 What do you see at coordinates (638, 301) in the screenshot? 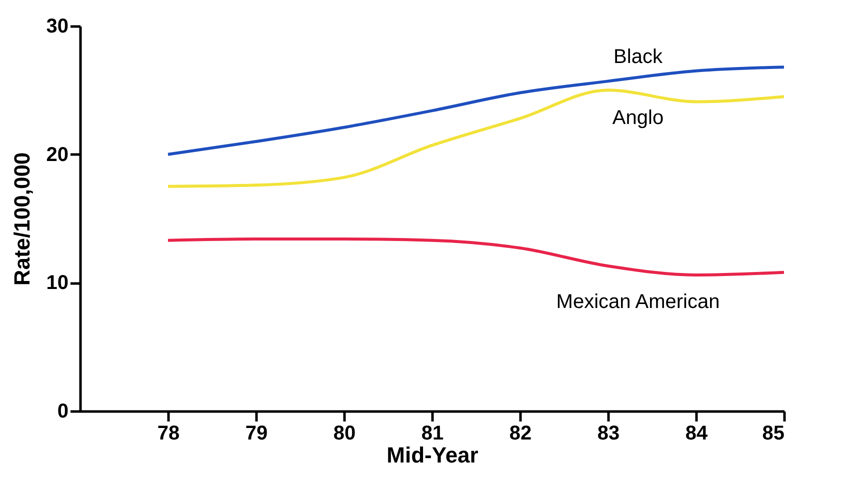
I see `series-label: Mexican American` at bounding box center [638, 301].